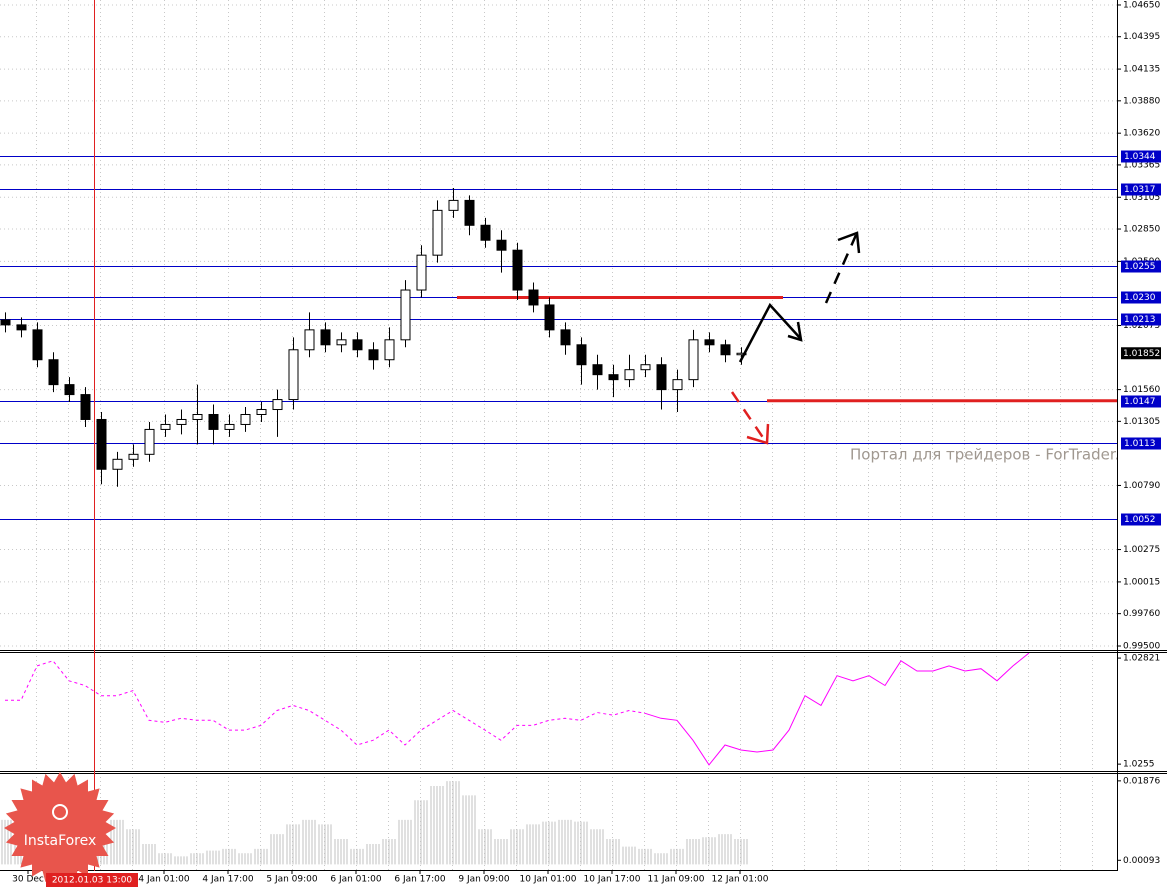 The width and height of the screenshot is (1167, 889). I want to click on level-label: 1.0213, so click(1140, 320).